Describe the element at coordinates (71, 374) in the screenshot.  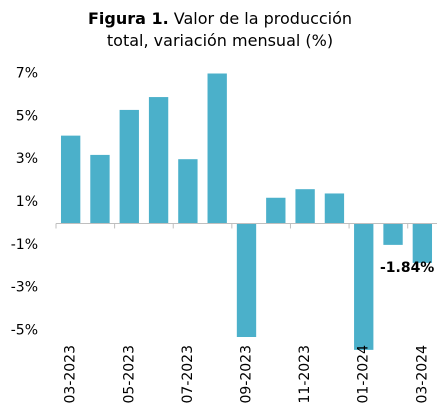
I see `x-tick-label: 03-2023` at that location.